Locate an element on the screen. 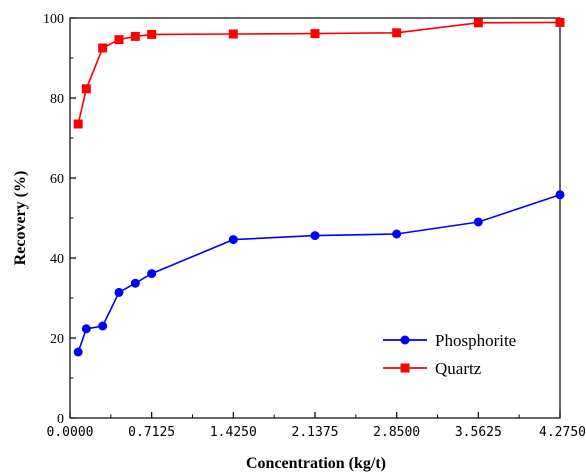 Image resolution: width=586 pixels, height=472 pixels. legend: Phosphorite Quartz is located at coordinates (449, 354).